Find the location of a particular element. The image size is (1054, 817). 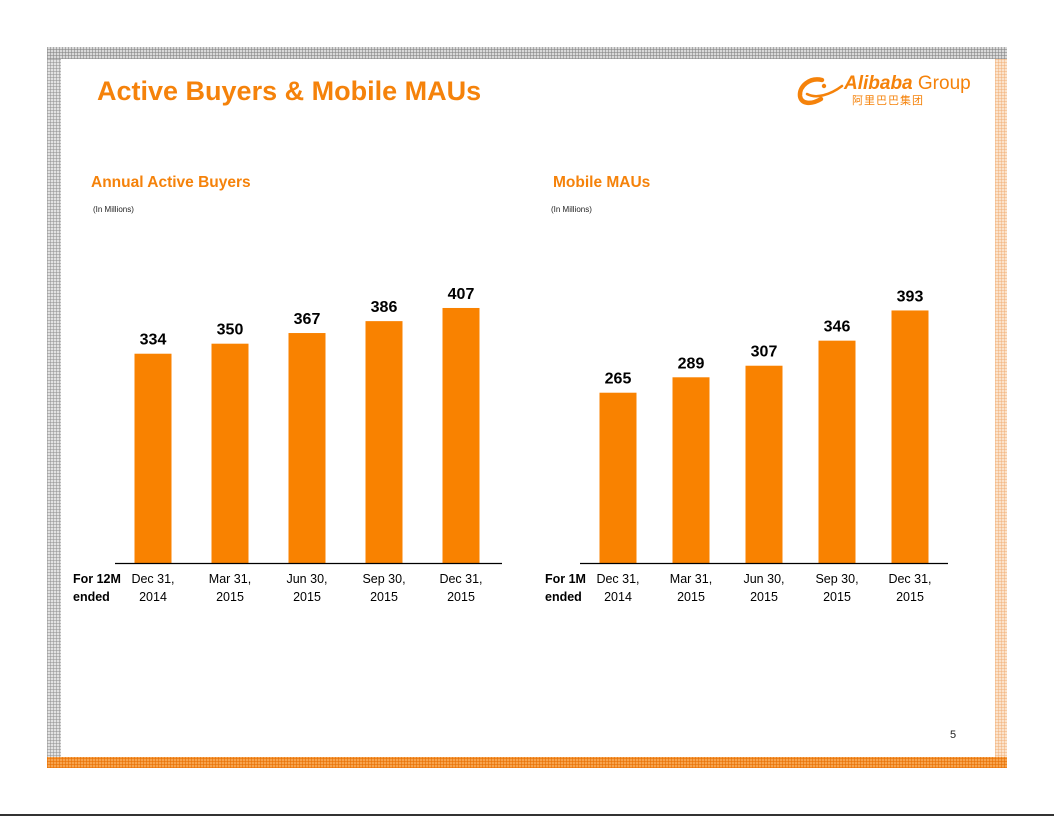

chart-1-tick-label: Mar 31, is located at coordinates (230, 579).